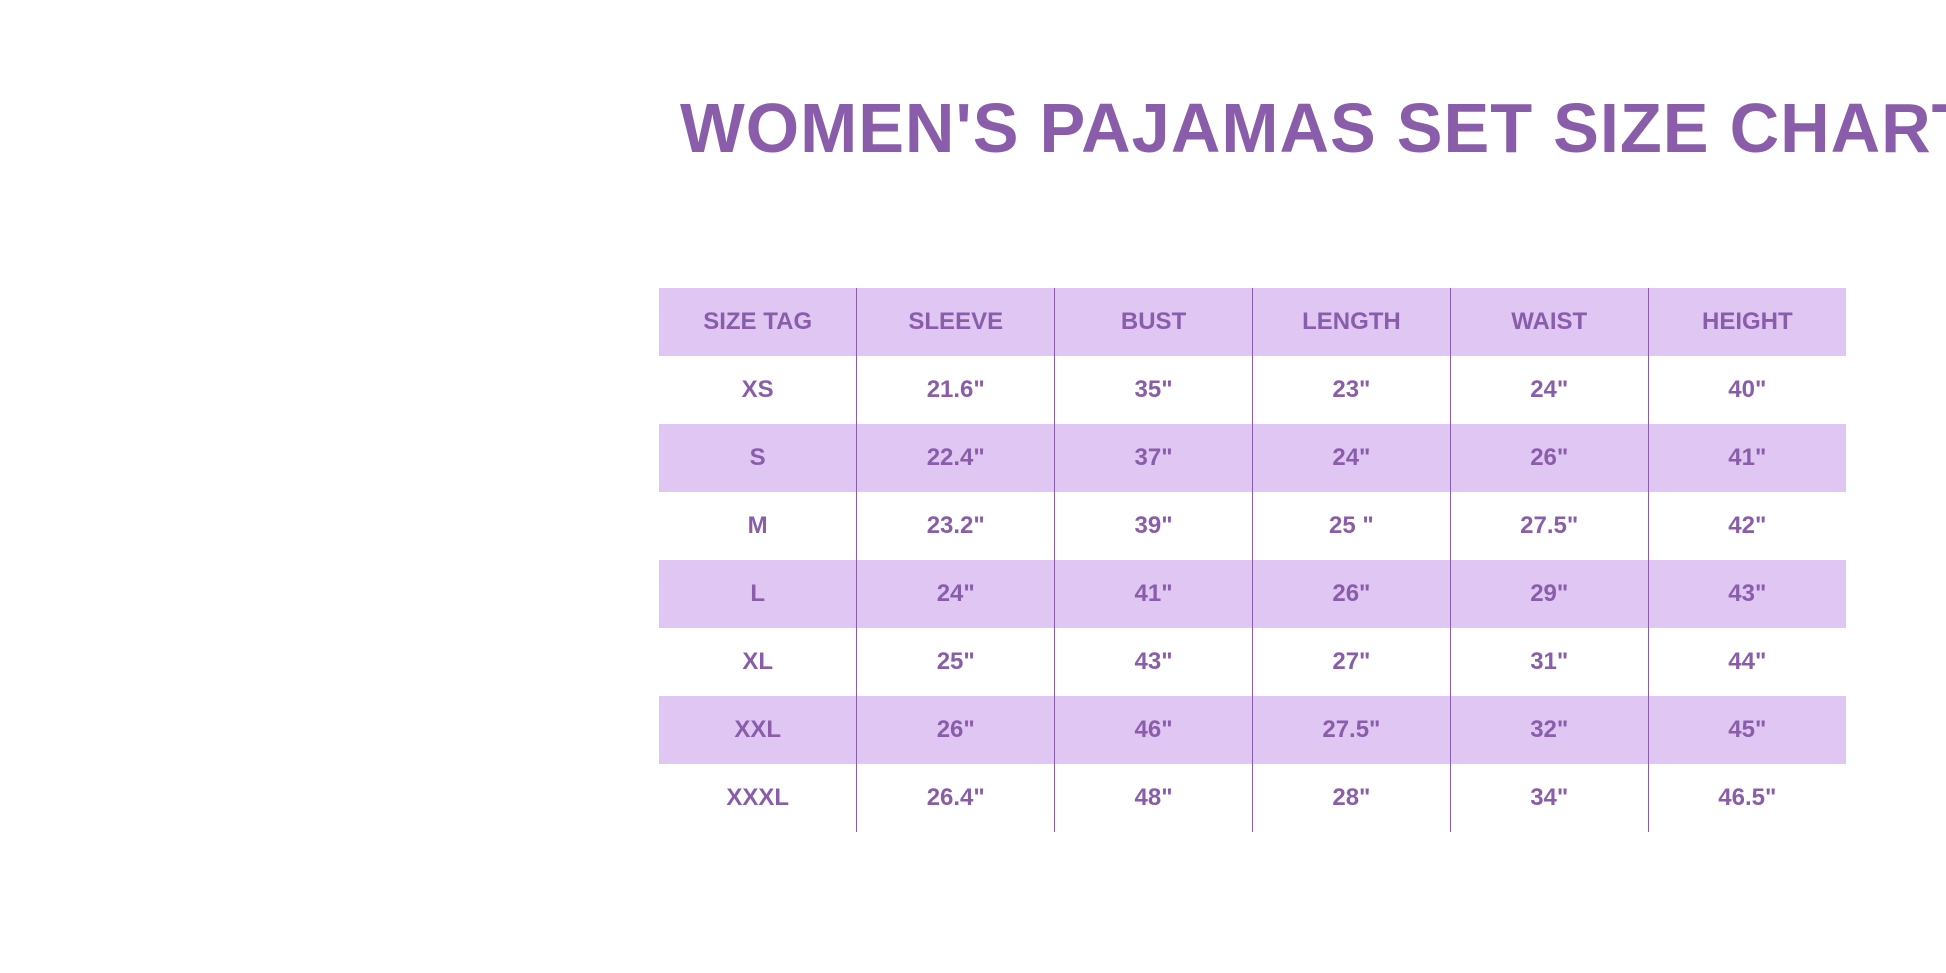 This screenshot has width=1946, height=973. I want to click on table-cell: 46.5", so click(1746, 798).